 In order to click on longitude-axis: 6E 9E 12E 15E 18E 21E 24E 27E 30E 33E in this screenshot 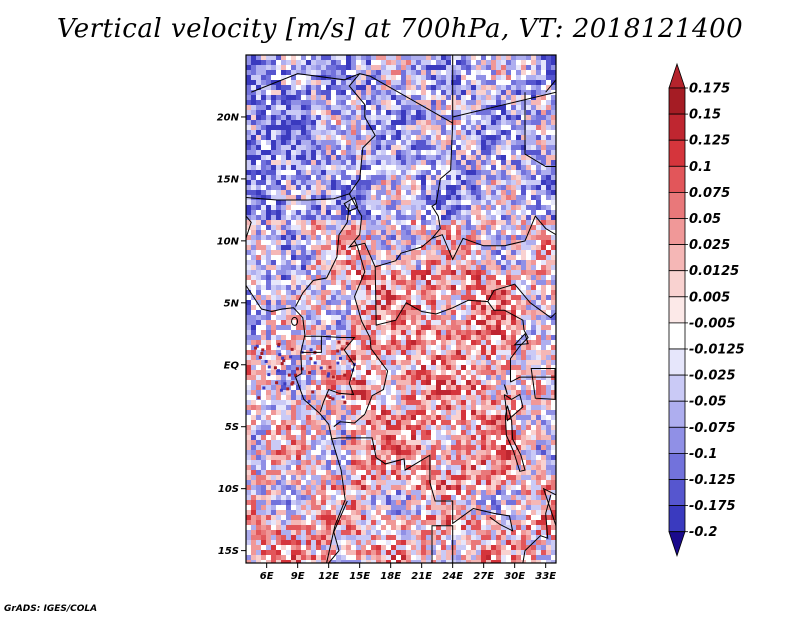, I will do `click(408, 572)`.